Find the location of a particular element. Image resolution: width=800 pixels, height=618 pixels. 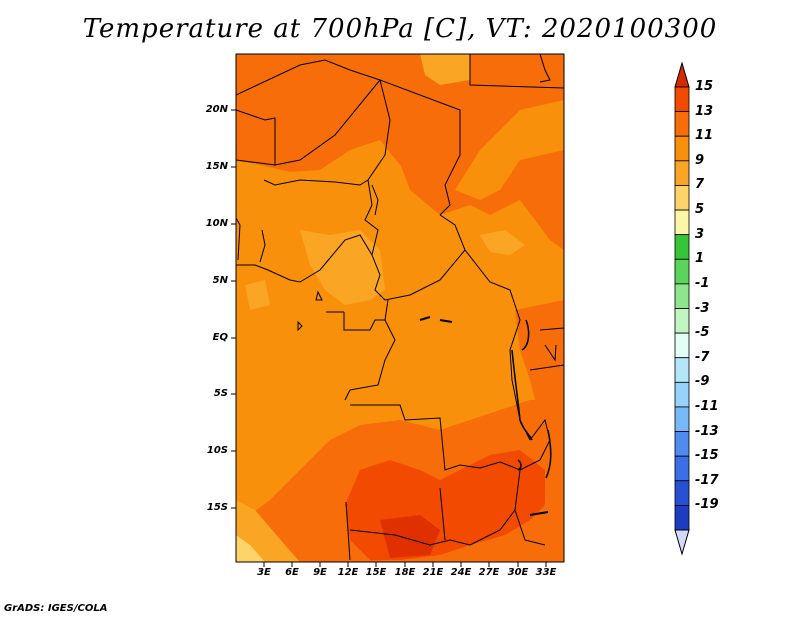

lon-label-21e: 21E is located at coordinates (433, 572).